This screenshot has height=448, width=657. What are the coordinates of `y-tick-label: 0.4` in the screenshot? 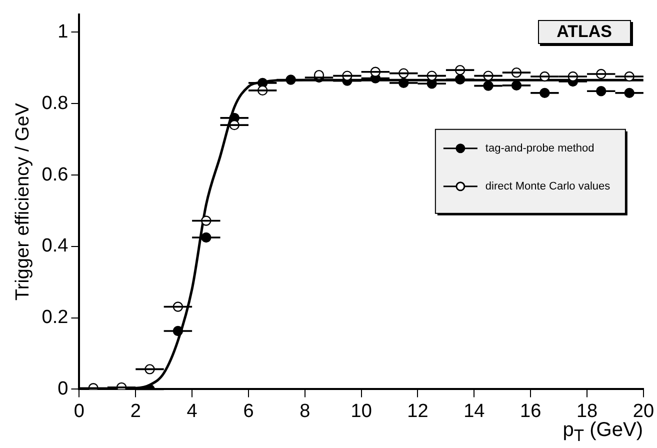 It's located at (55, 246).